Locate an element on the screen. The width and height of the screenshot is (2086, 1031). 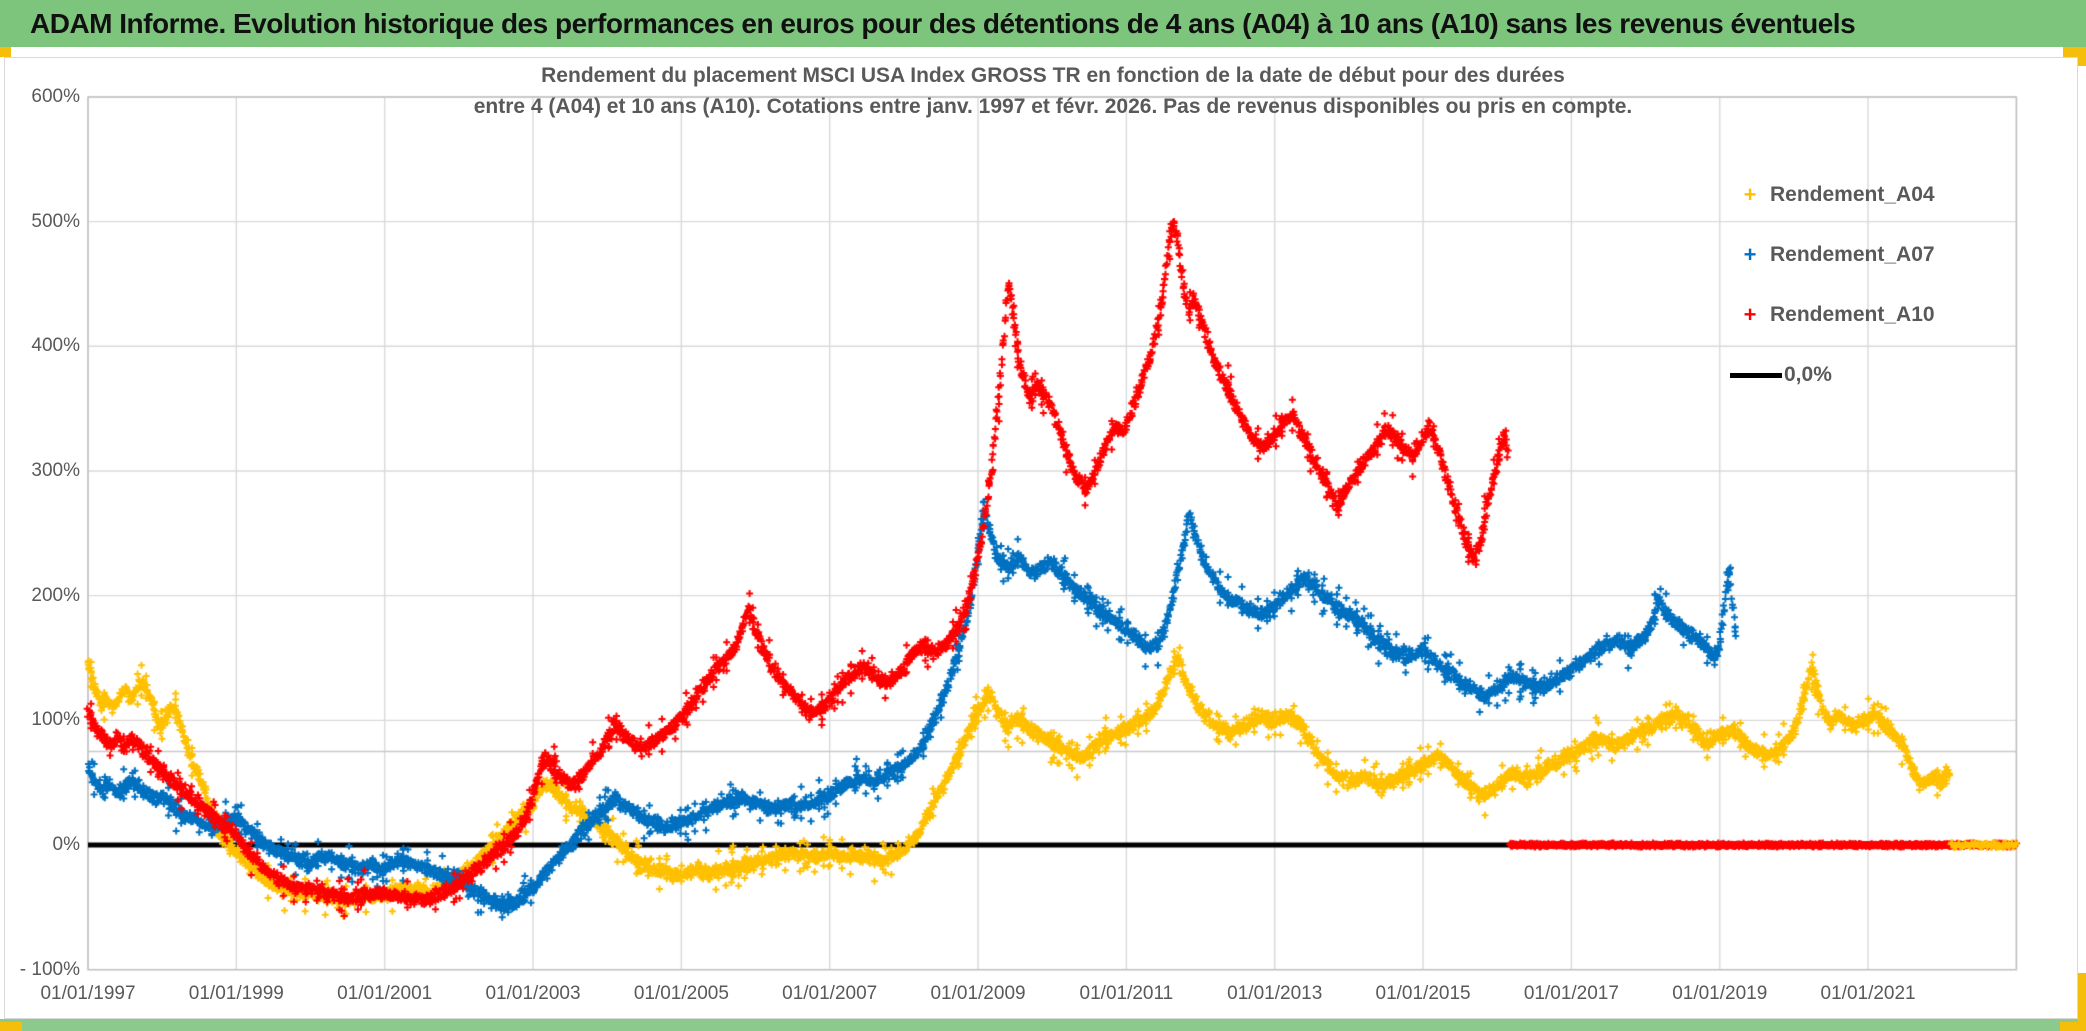
x-tick-label: 01/01/2005 is located at coordinates (681, 993).